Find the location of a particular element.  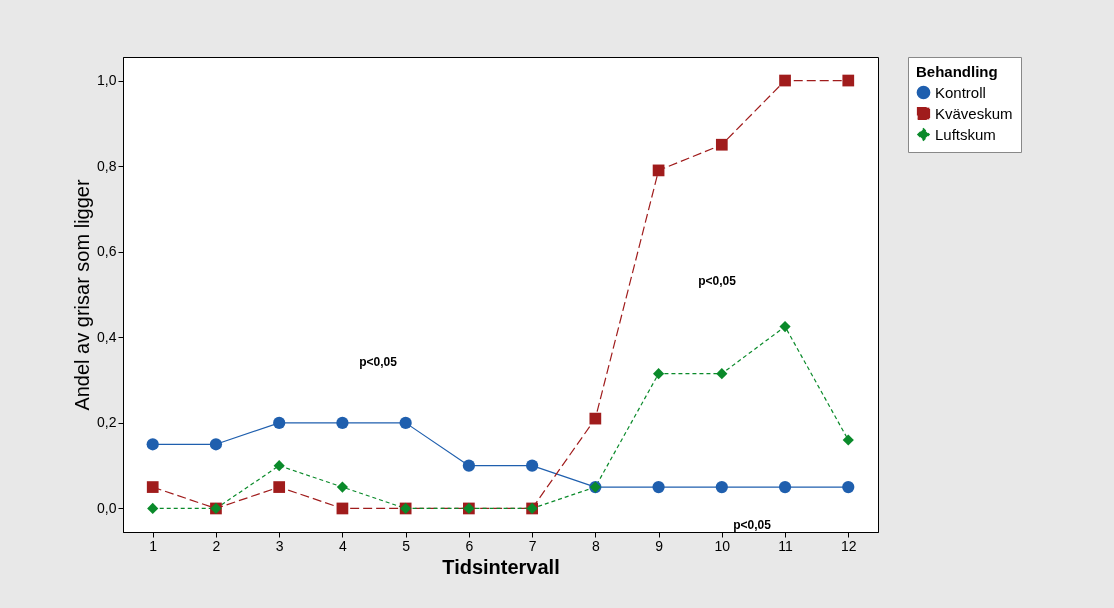

x-tick-label: 11 is located at coordinates (786, 545).